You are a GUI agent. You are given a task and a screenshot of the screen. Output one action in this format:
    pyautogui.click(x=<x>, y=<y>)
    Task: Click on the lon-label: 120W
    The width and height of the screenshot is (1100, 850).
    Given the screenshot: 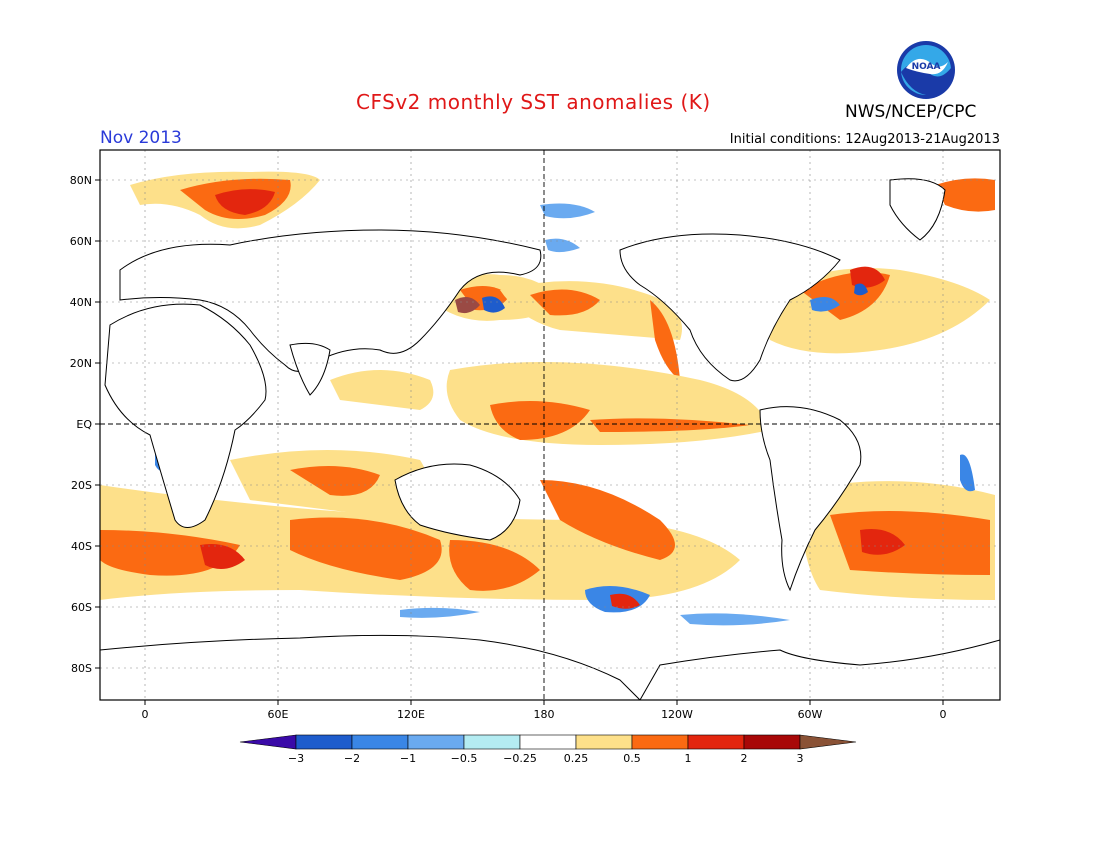 What is the action you would take?
    pyautogui.click(x=677, y=714)
    